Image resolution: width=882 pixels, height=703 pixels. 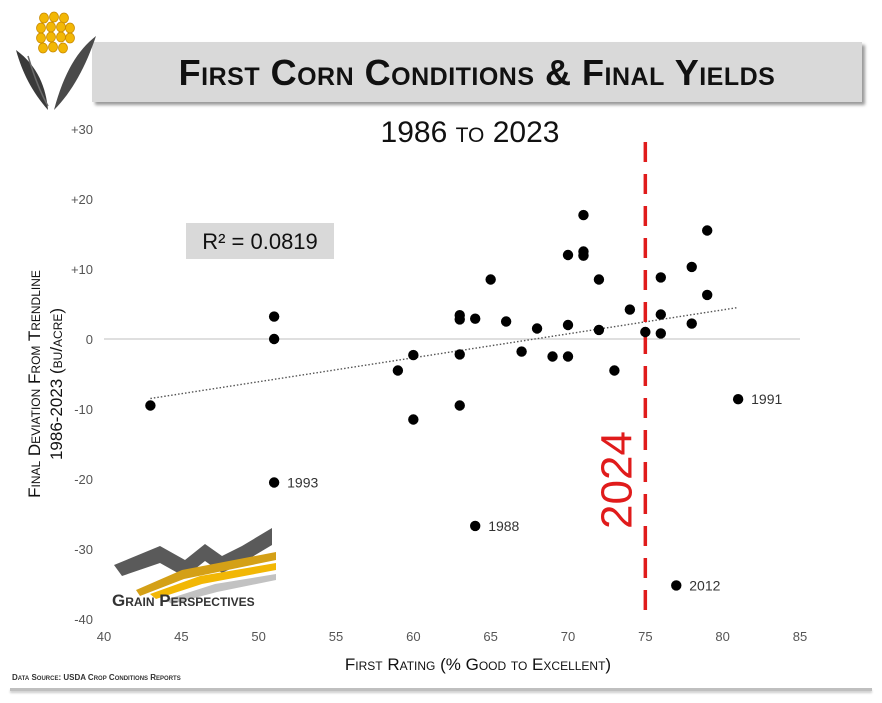 I want to click on bottom-divider, so click(x=441, y=689).